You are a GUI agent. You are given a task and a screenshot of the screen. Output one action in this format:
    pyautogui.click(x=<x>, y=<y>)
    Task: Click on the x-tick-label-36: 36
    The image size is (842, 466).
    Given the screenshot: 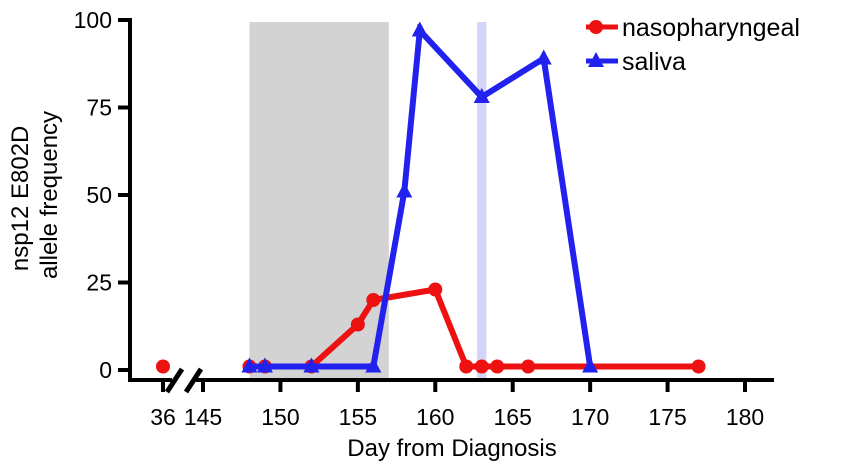 What is the action you would take?
    pyautogui.click(x=163, y=417)
    